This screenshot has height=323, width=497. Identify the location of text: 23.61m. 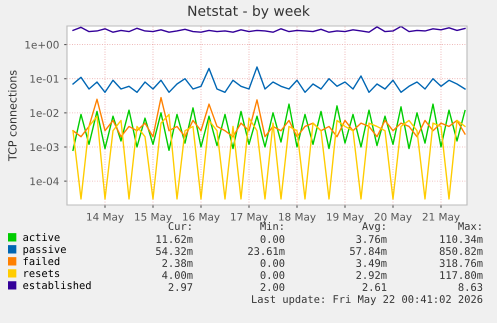
(266, 251).